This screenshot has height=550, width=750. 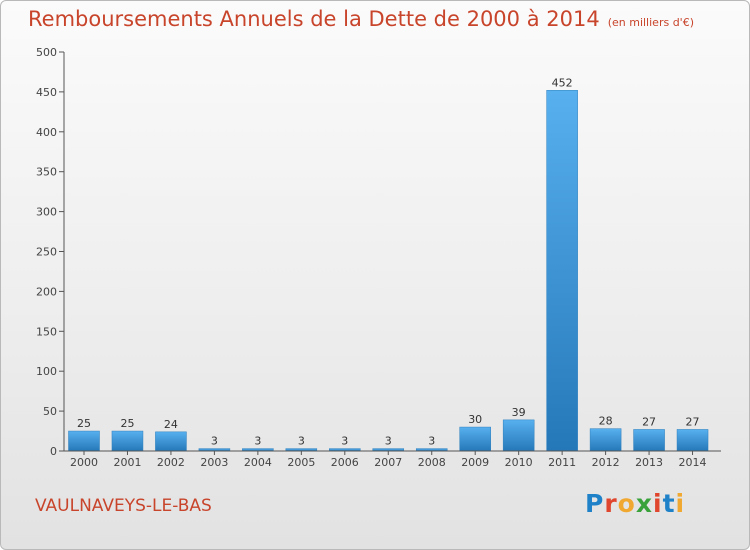 I want to click on data-label-2011: 452, so click(x=562, y=82).